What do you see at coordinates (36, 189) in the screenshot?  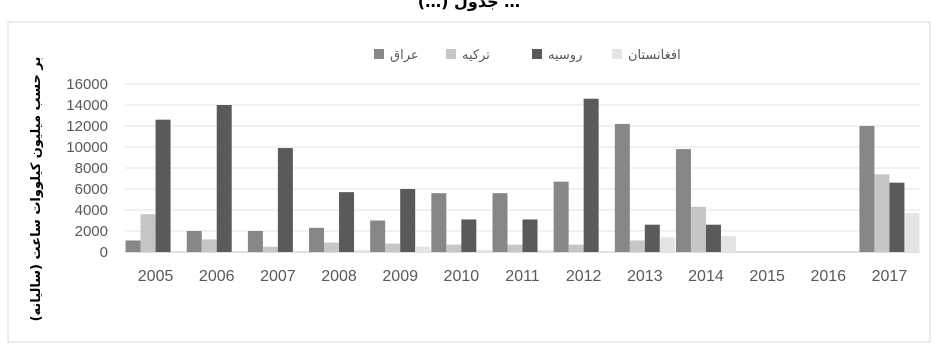 I see `y-axis-label: (سالیانه) بر حسب میلیون کیلووات ساعت` at bounding box center [36, 189].